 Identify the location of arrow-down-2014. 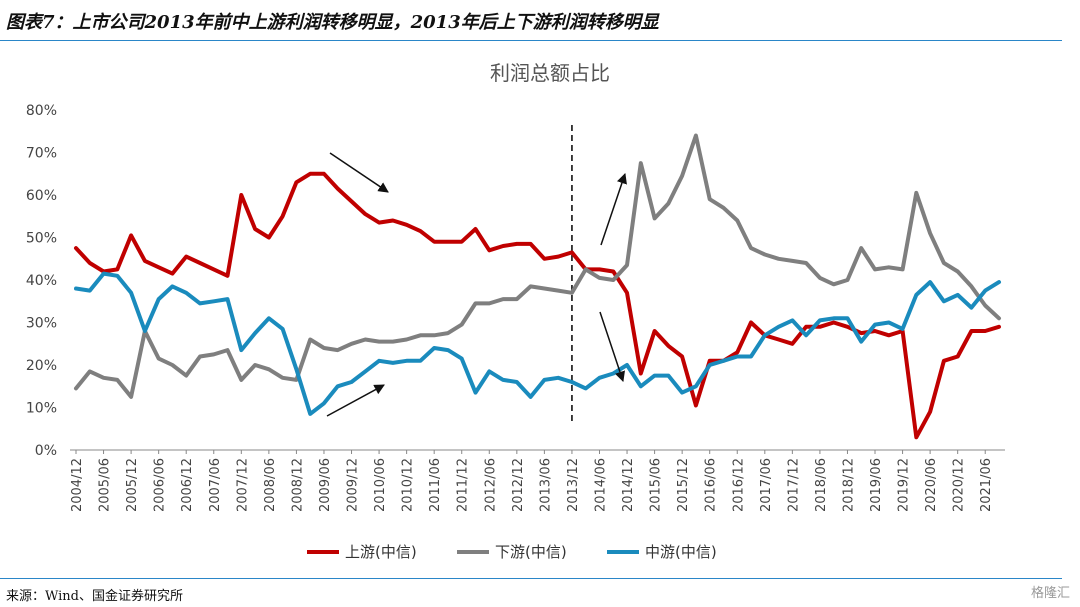
(612, 346).